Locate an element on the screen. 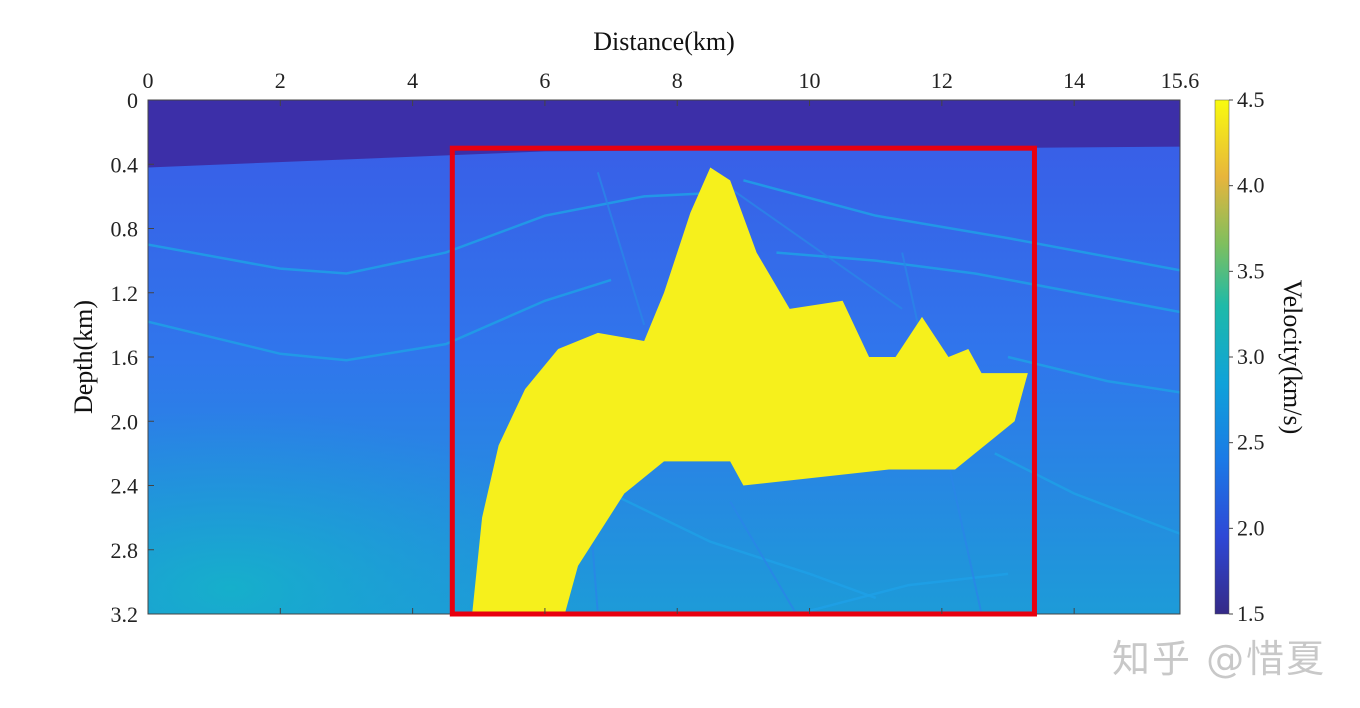 The image size is (1360, 708). y-tick-label: 2.0 is located at coordinates (125, 421).